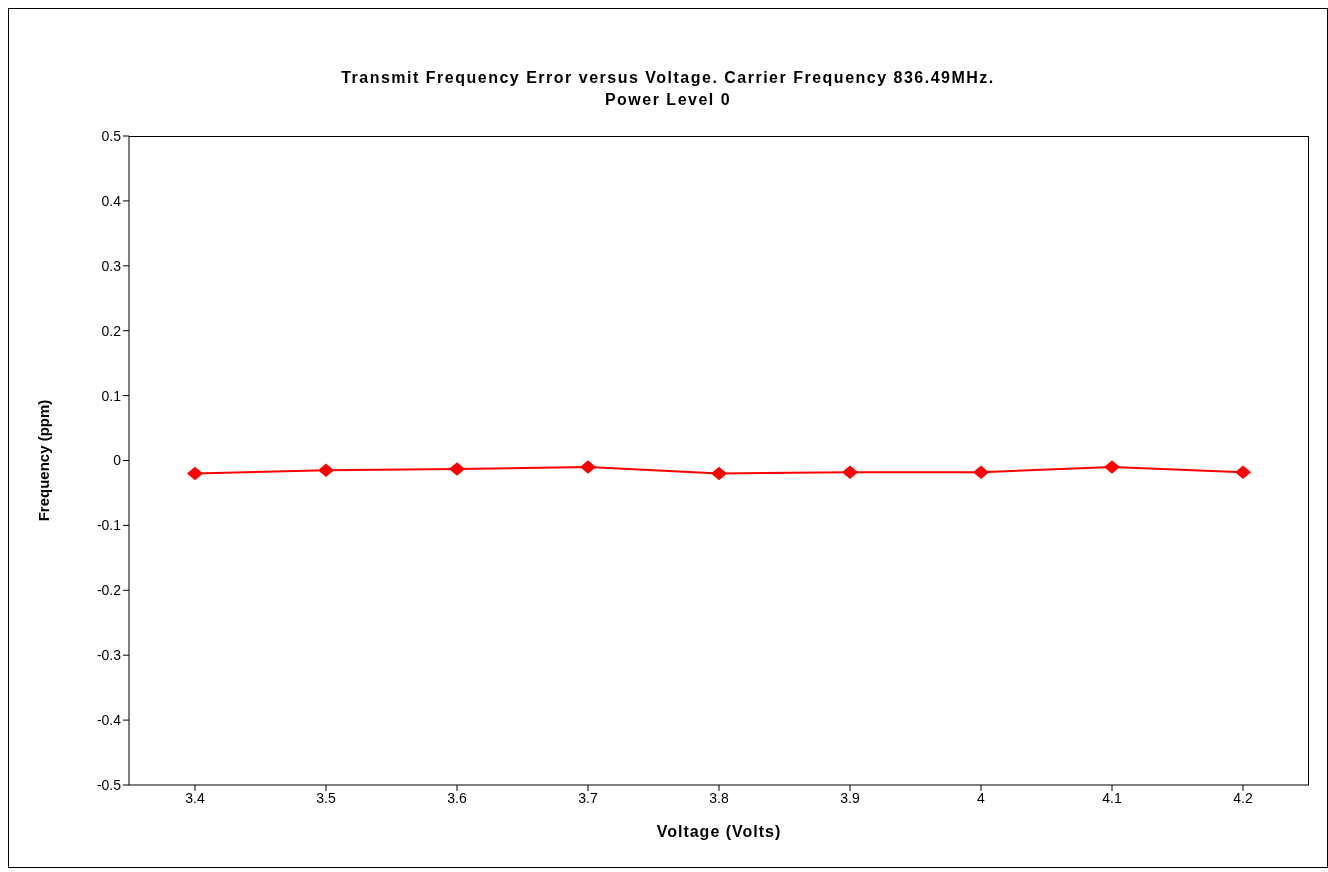  I want to click on x-tick-label: 3.7, so click(588, 797).